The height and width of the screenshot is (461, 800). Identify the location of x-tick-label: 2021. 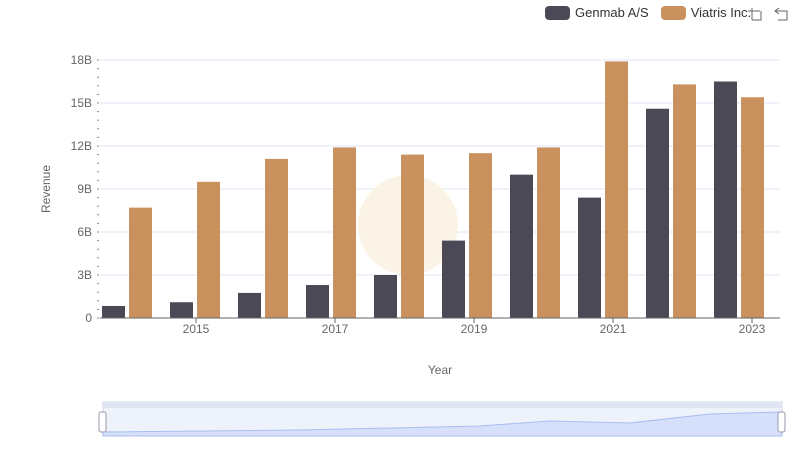
(613, 329).